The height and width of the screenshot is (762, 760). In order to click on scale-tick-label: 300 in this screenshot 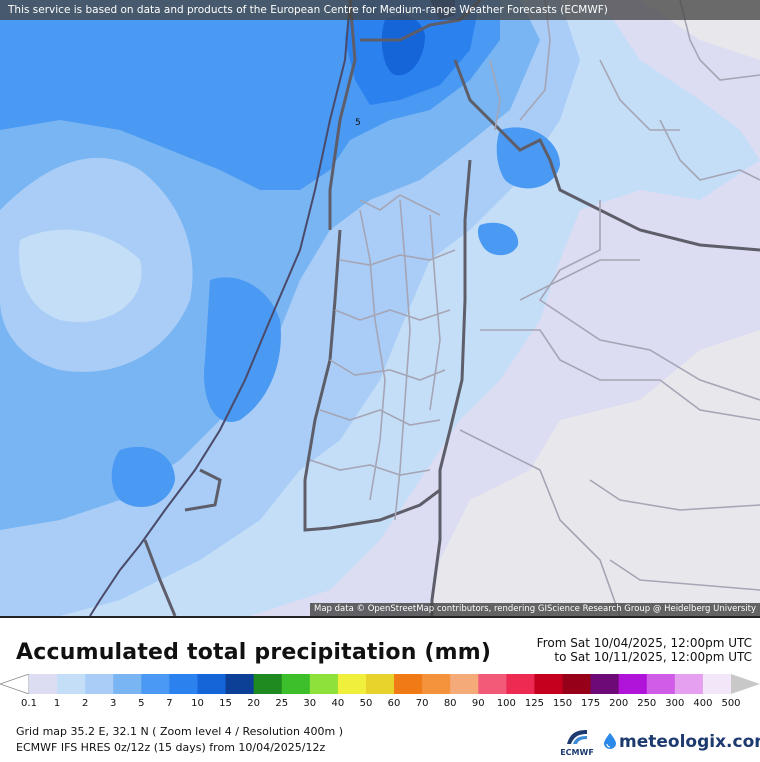, I will do `click(675, 703)`.